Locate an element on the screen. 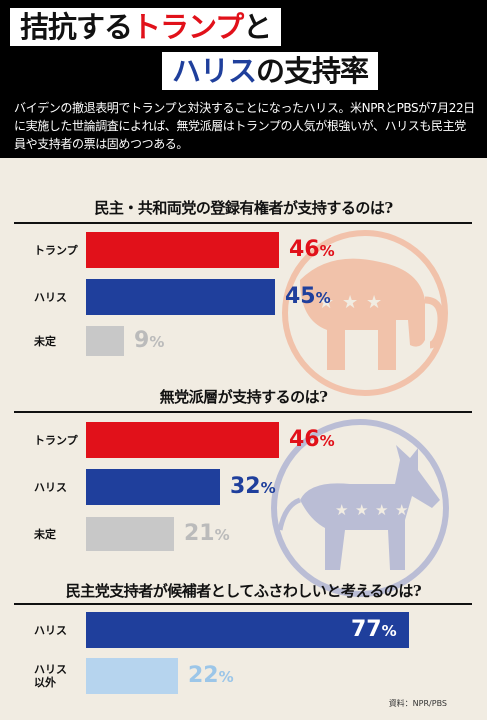 The image size is (487, 720). value-label: 21% is located at coordinates (207, 533).